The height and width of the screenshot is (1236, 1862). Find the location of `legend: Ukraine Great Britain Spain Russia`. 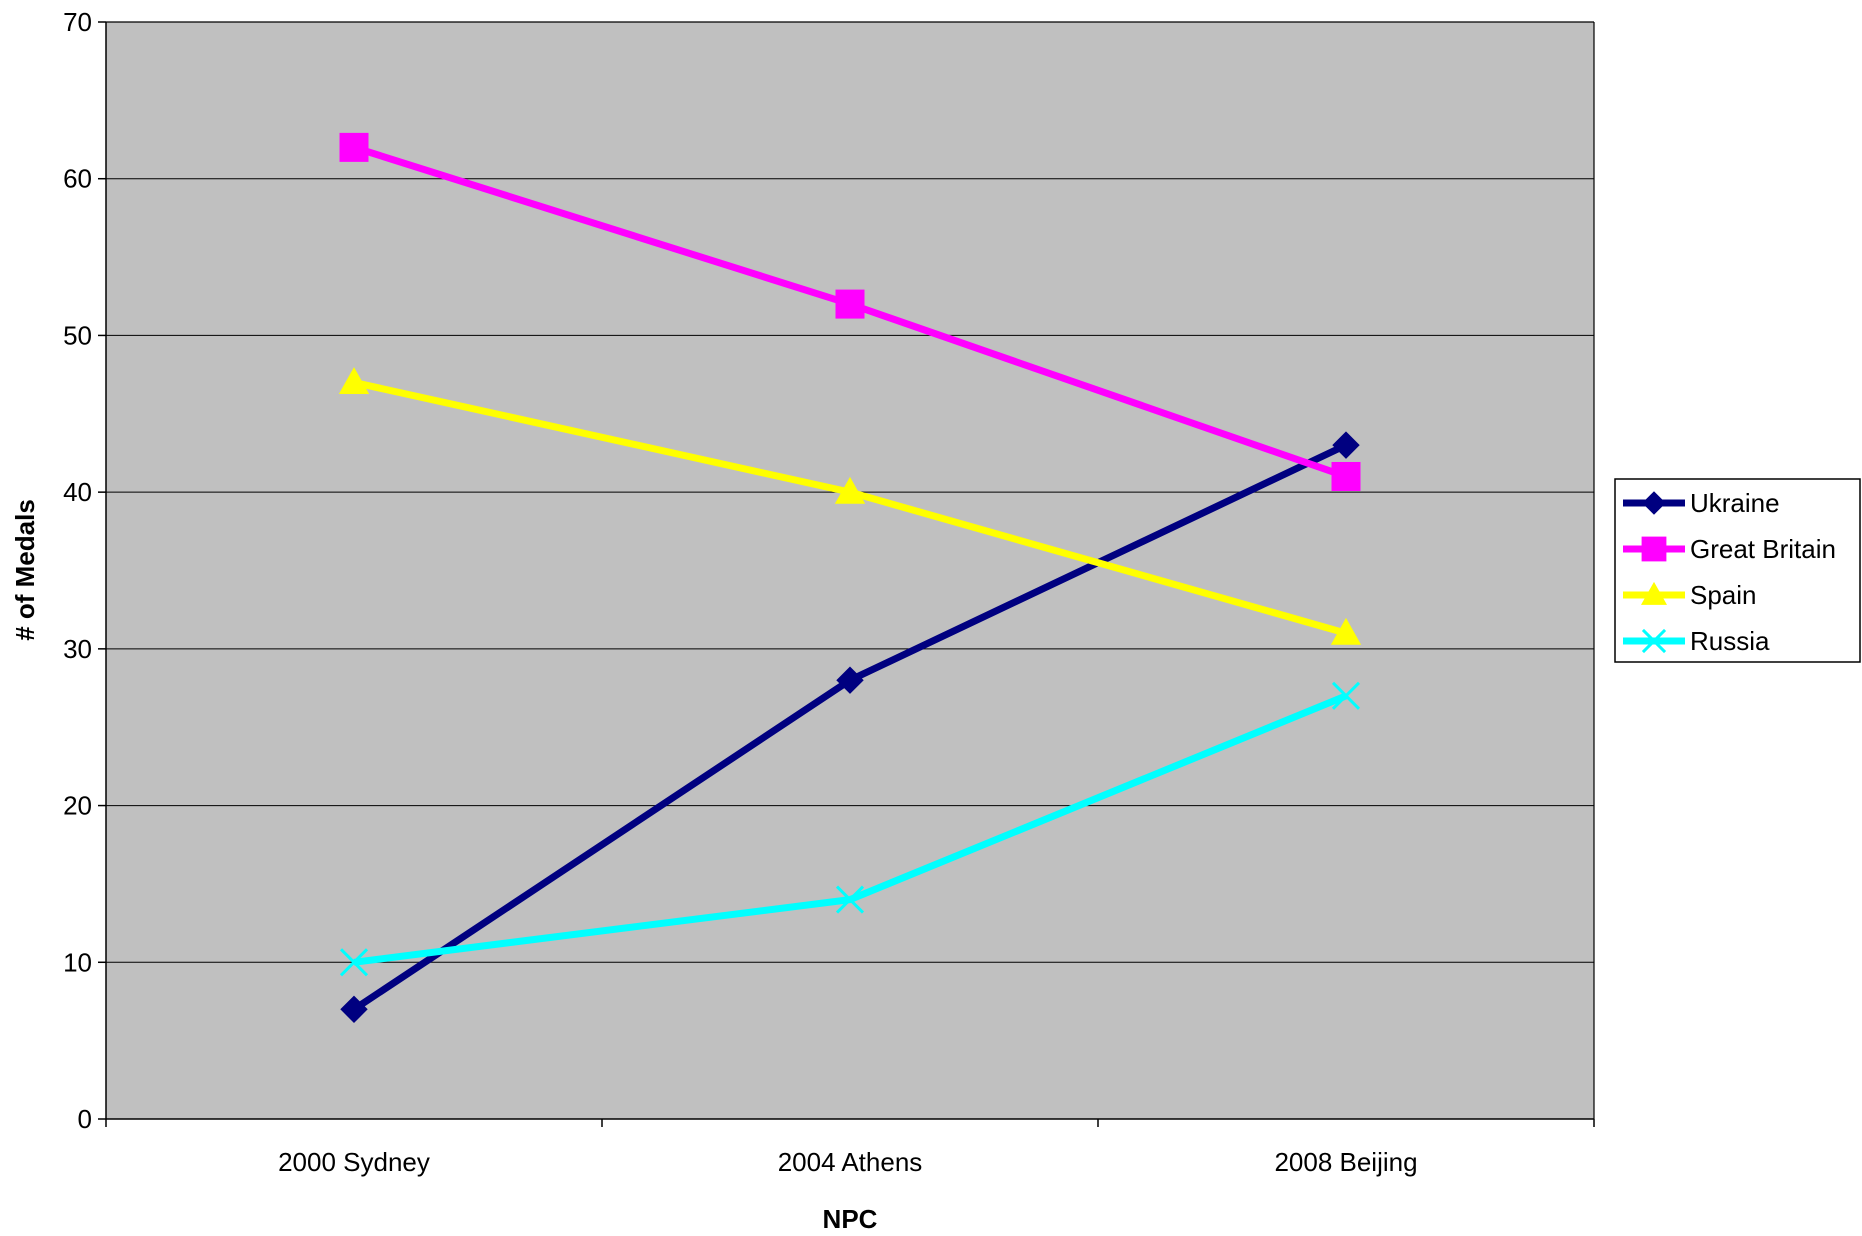

legend: Ukraine Great Britain Spain Russia is located at coordinates (1737, 570).